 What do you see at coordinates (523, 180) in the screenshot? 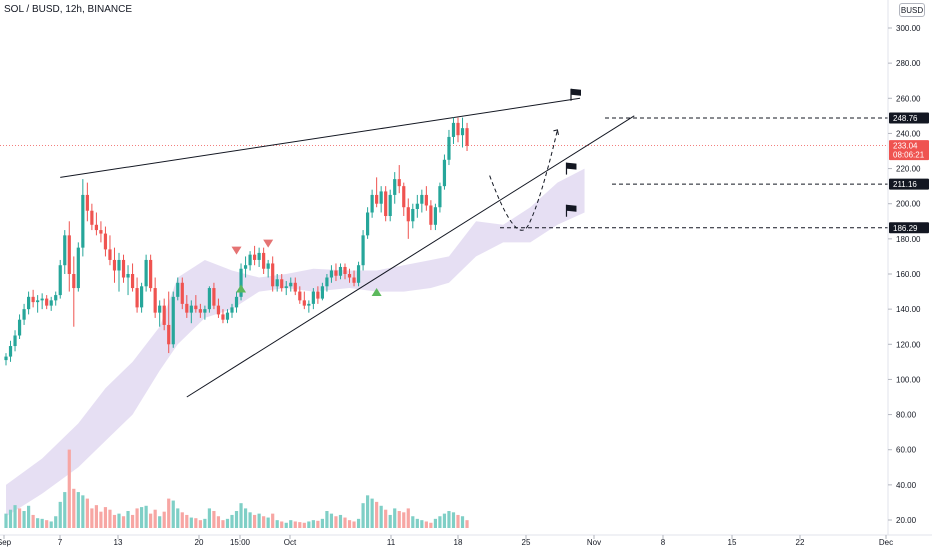
I see `projection-path` at bounding box center [523, 180].